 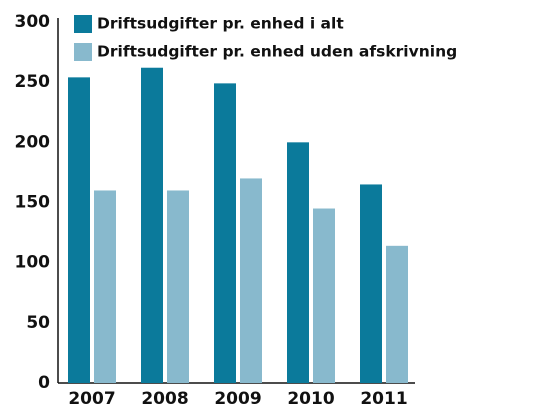 I want to click on y-tick-label: 250, so click(x=33, y=82).